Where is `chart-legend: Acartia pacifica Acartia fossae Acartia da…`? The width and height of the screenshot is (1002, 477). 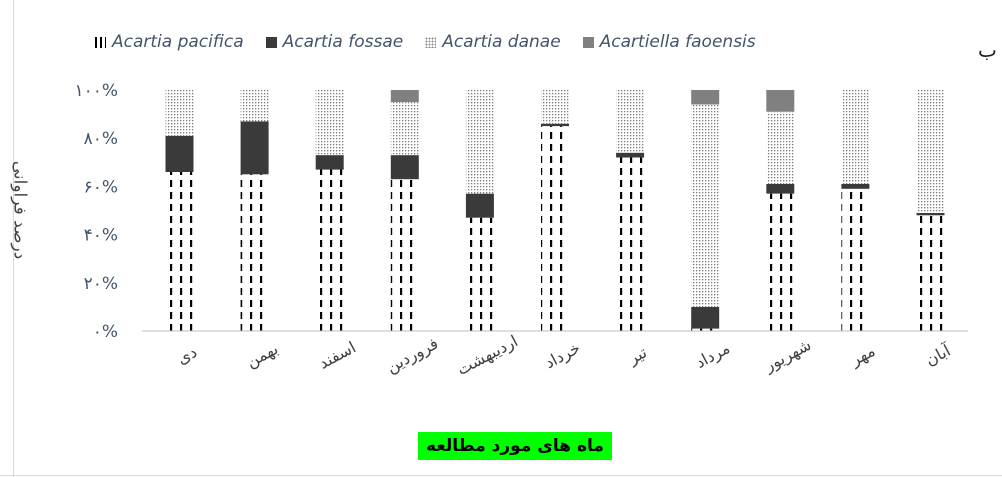 chart-legend: Acartia pacifica Acartia fossae Acartia da… is located at coordinates (425, 42).